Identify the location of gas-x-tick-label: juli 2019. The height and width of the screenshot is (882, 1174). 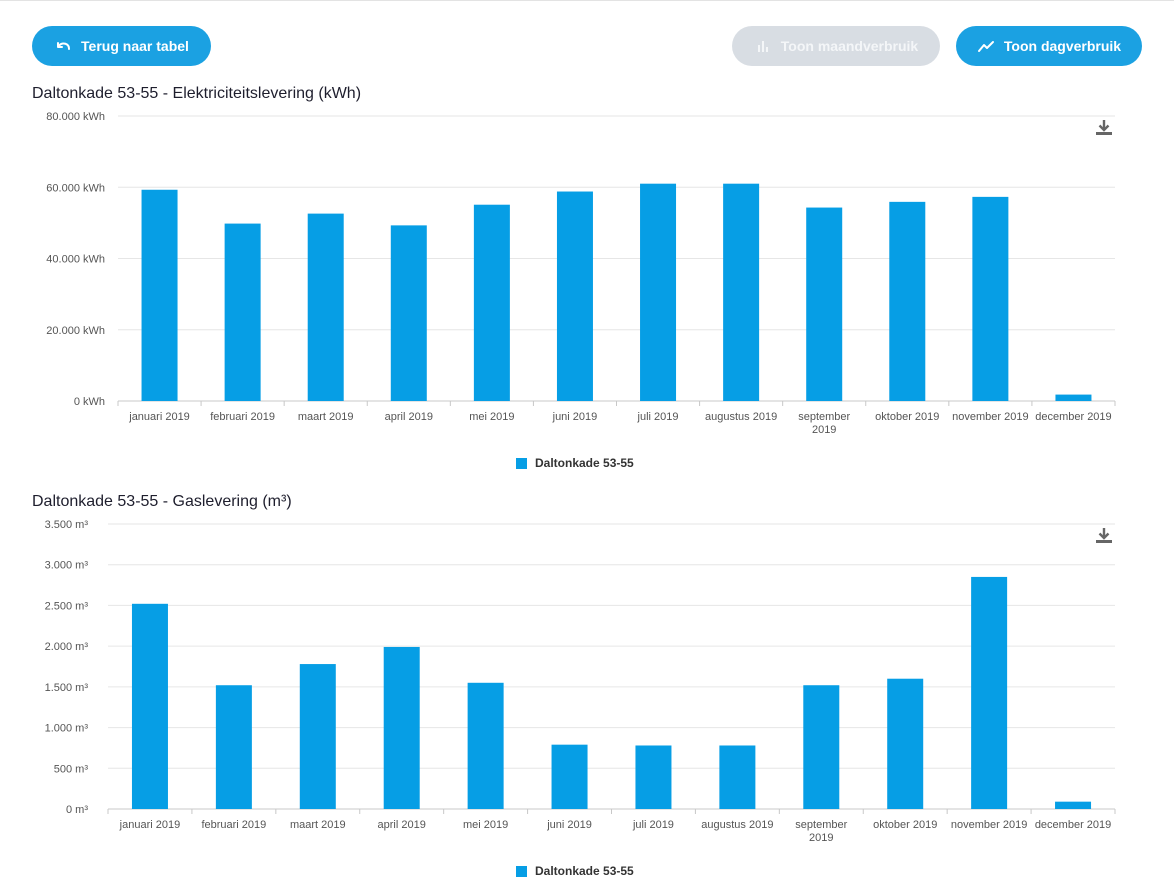
(653, 825).